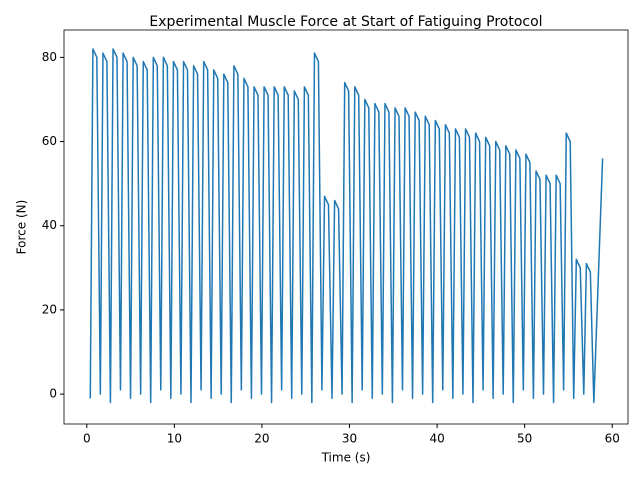 Image resolution: width=640 pixels, height=480 pixels. I want to click on x-tick-label: 40, so click(436, 439).